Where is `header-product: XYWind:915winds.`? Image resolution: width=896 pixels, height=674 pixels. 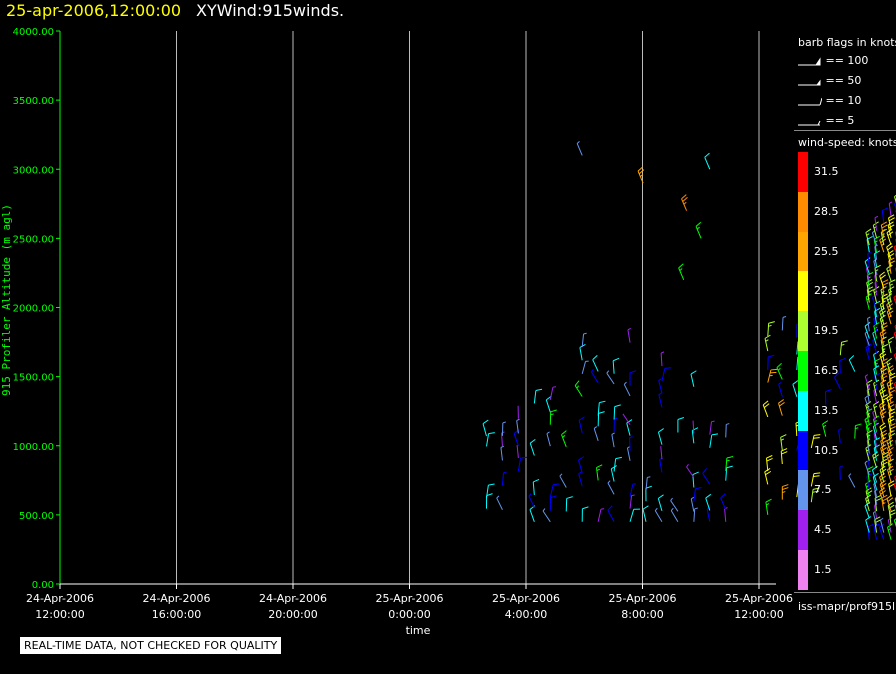 header-product: XYWind:915winds. is located at coordinates (270, 10).